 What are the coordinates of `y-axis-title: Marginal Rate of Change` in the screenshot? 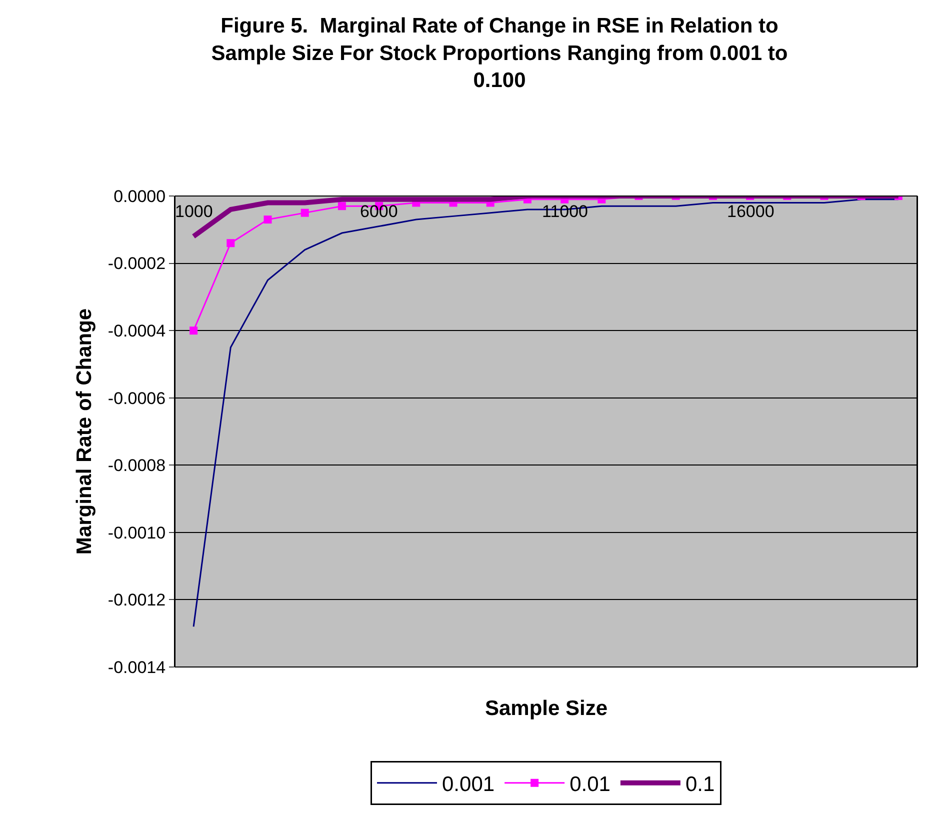 It's located at (84, 431).